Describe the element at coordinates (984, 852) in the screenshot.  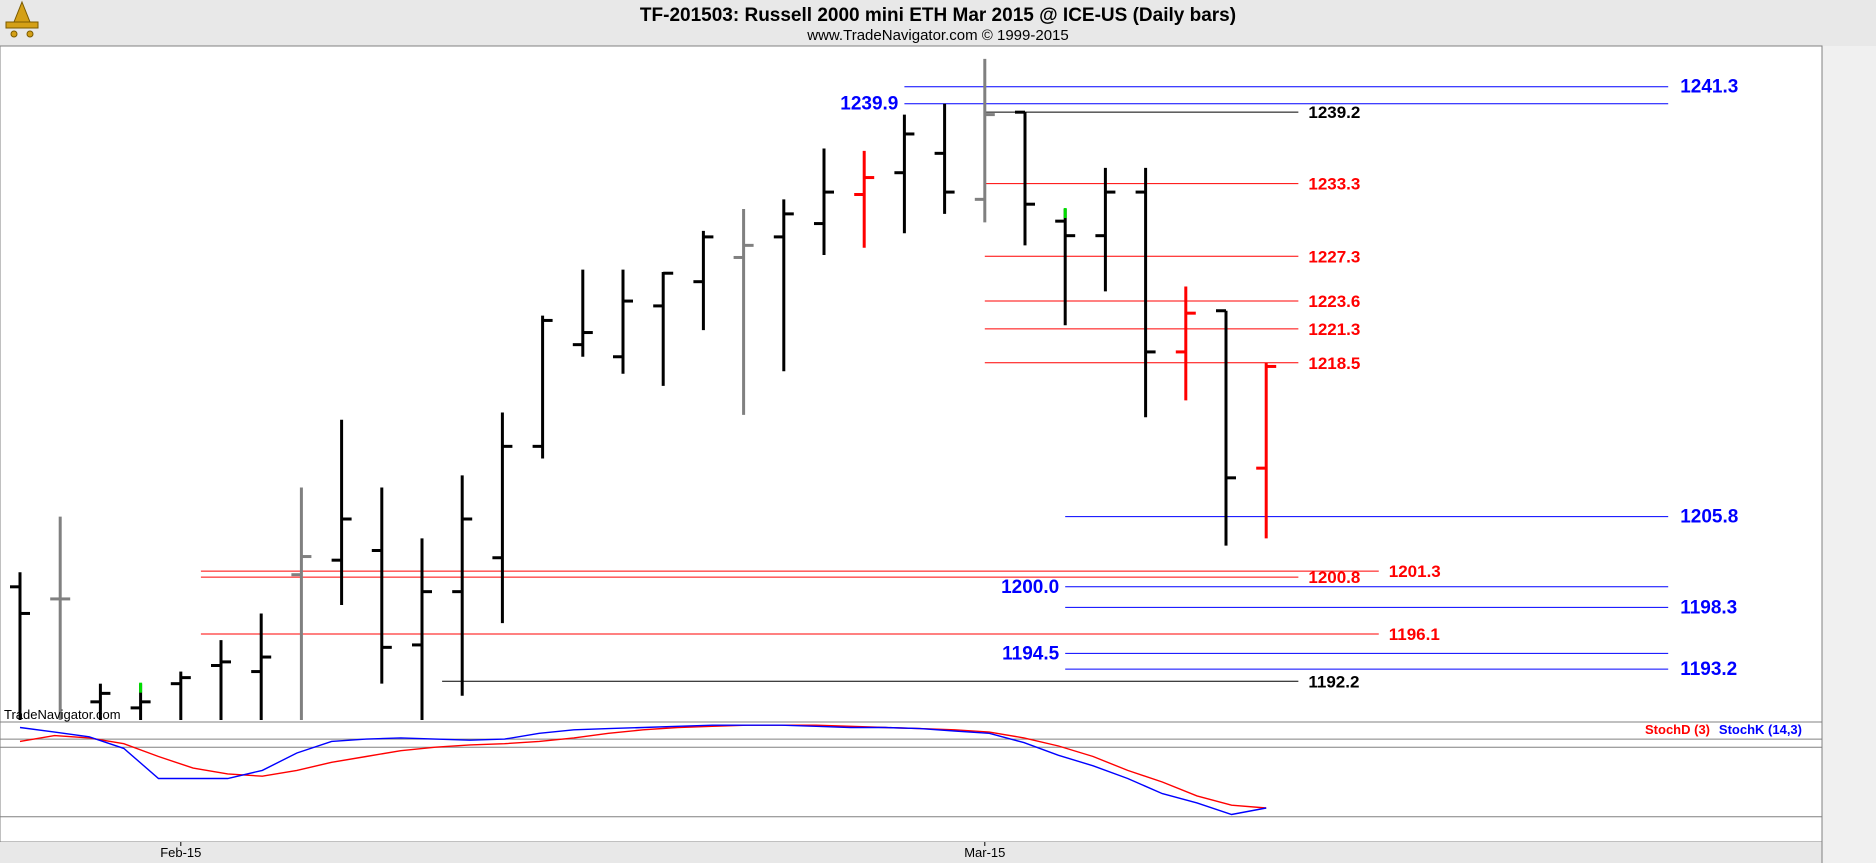
I see `date-tick-label: Mar-15` at that location.